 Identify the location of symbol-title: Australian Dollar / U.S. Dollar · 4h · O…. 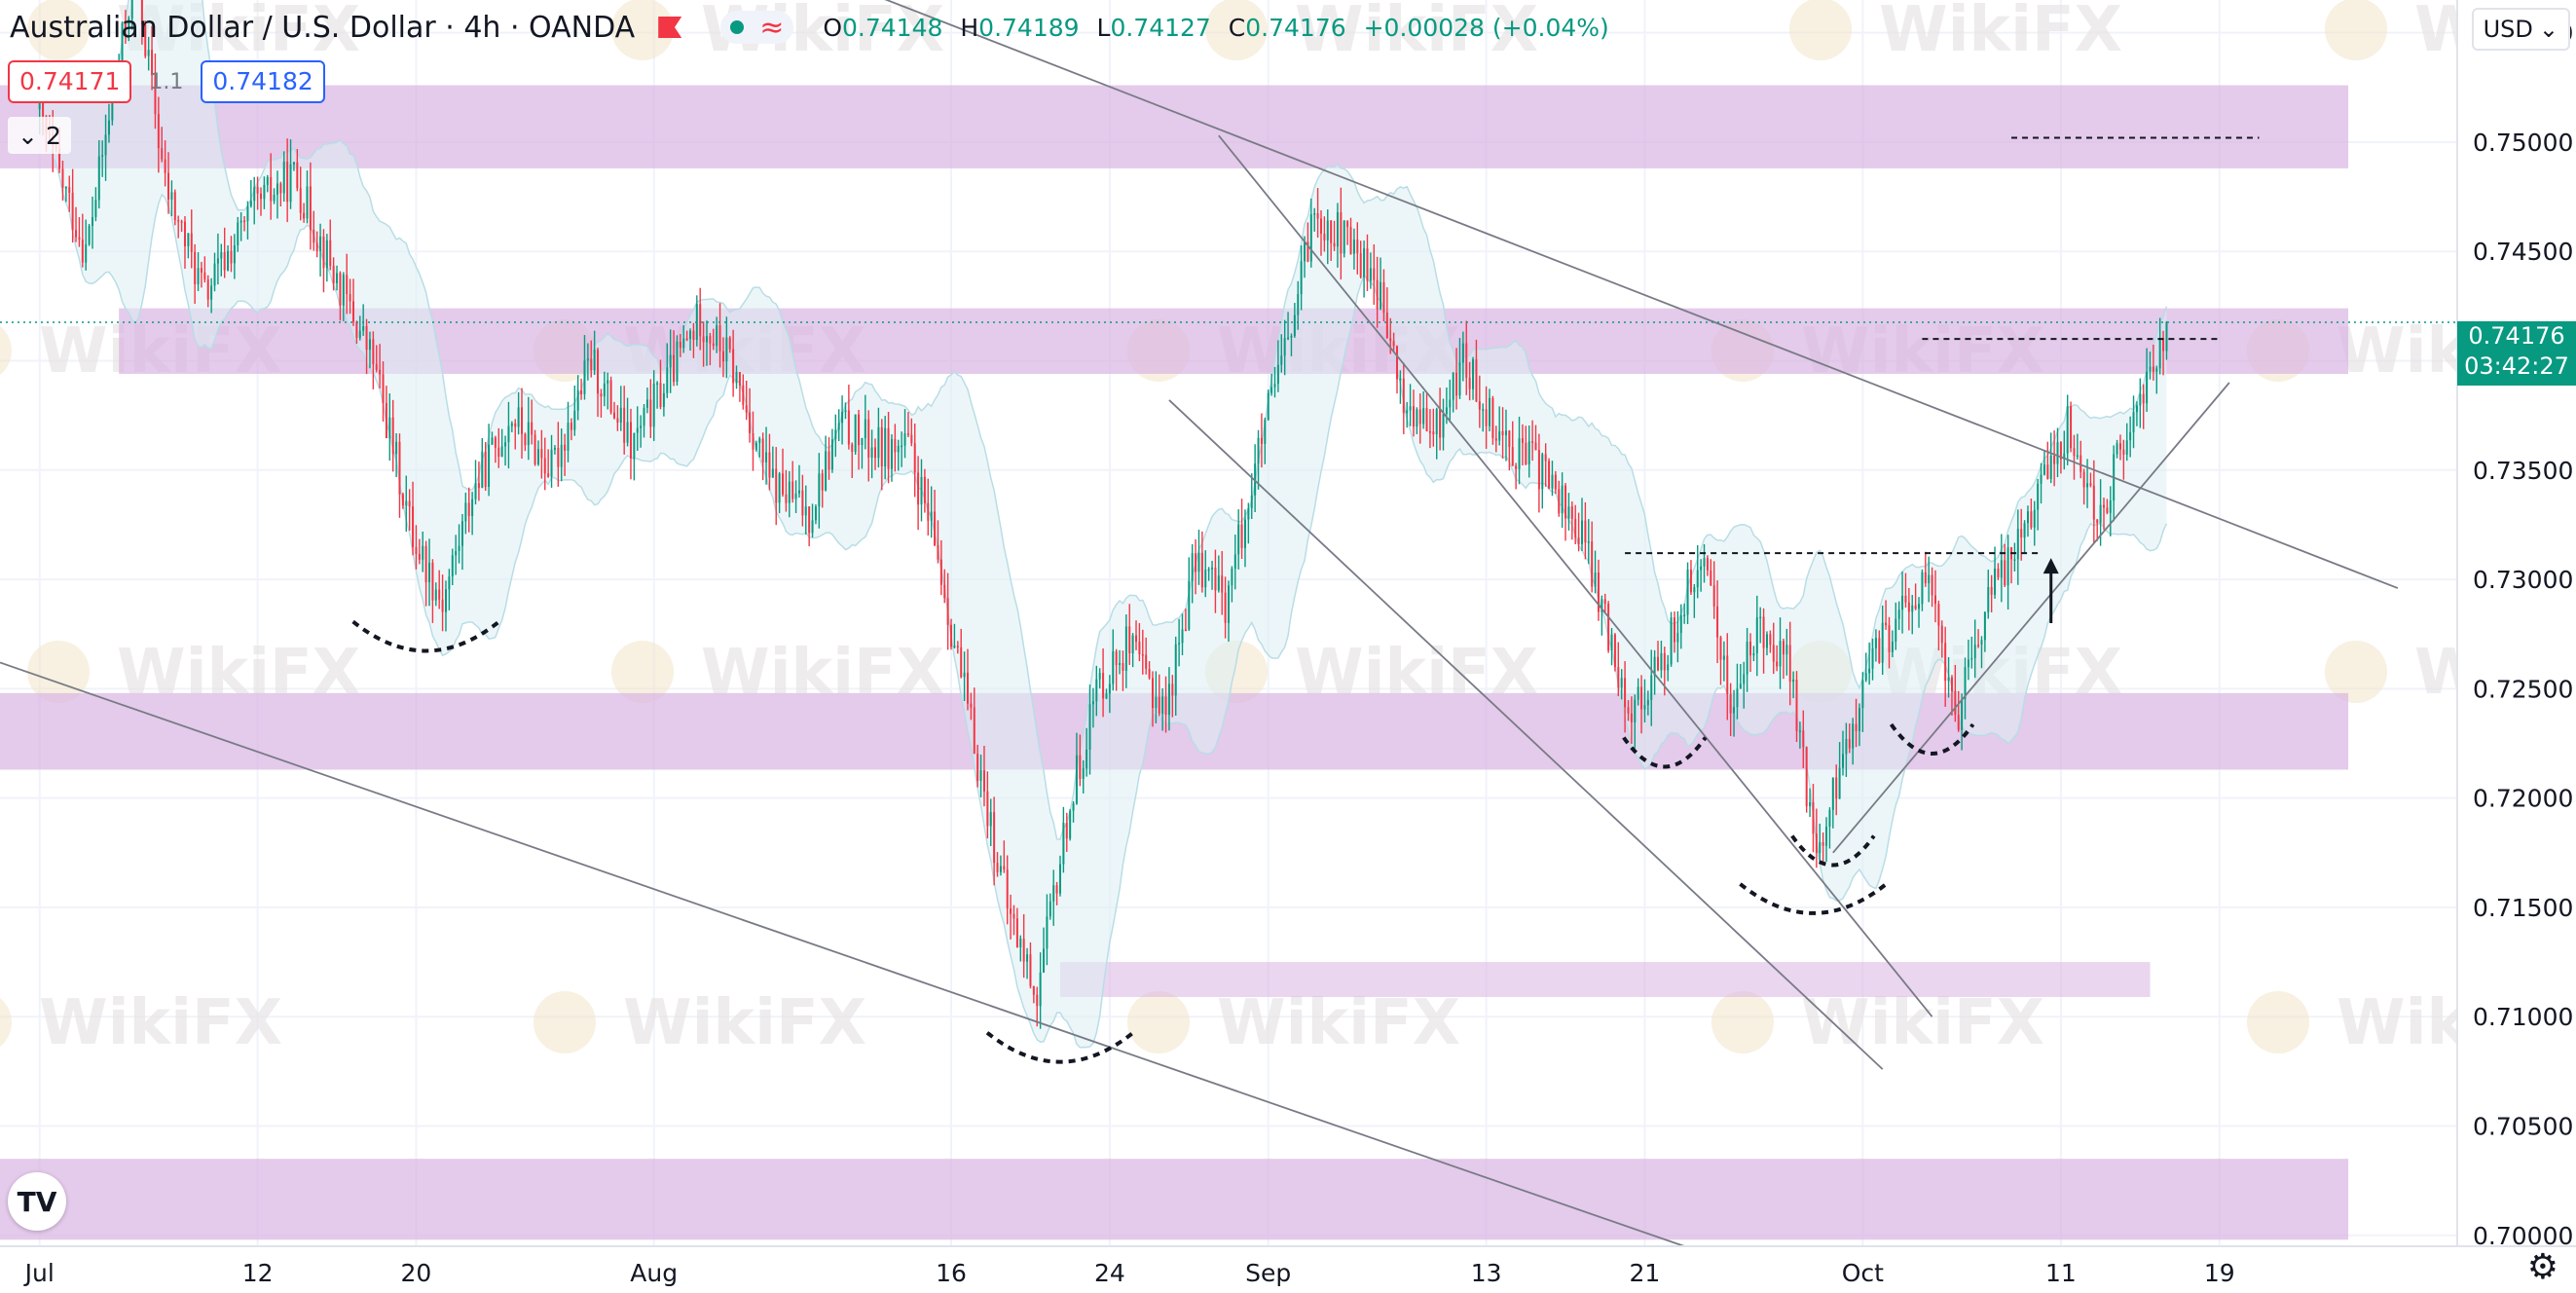
(323, 28).